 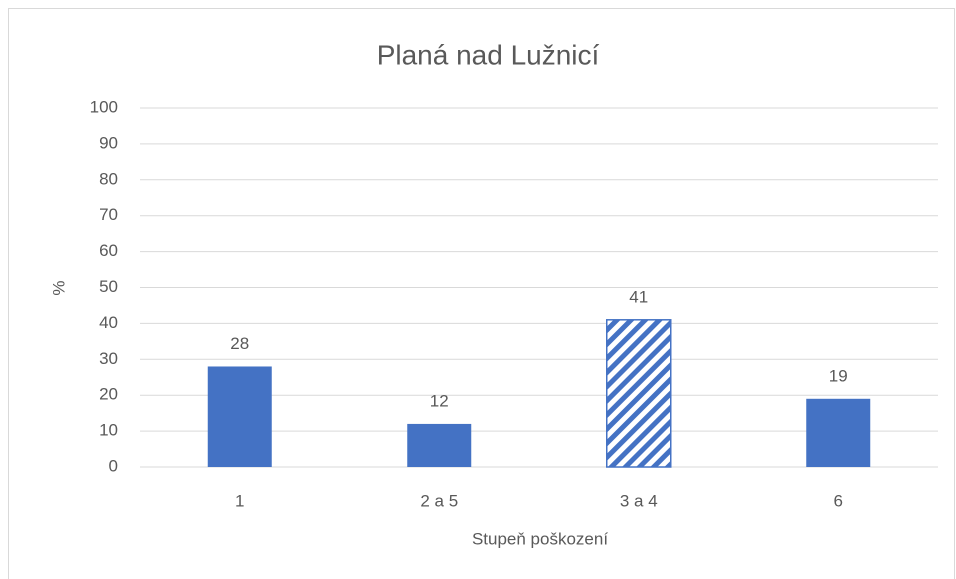 What do you see at coordinates (108, 250) in the screenshot?
I see `y-tick-label: 60` at bounding box center [108, 250].